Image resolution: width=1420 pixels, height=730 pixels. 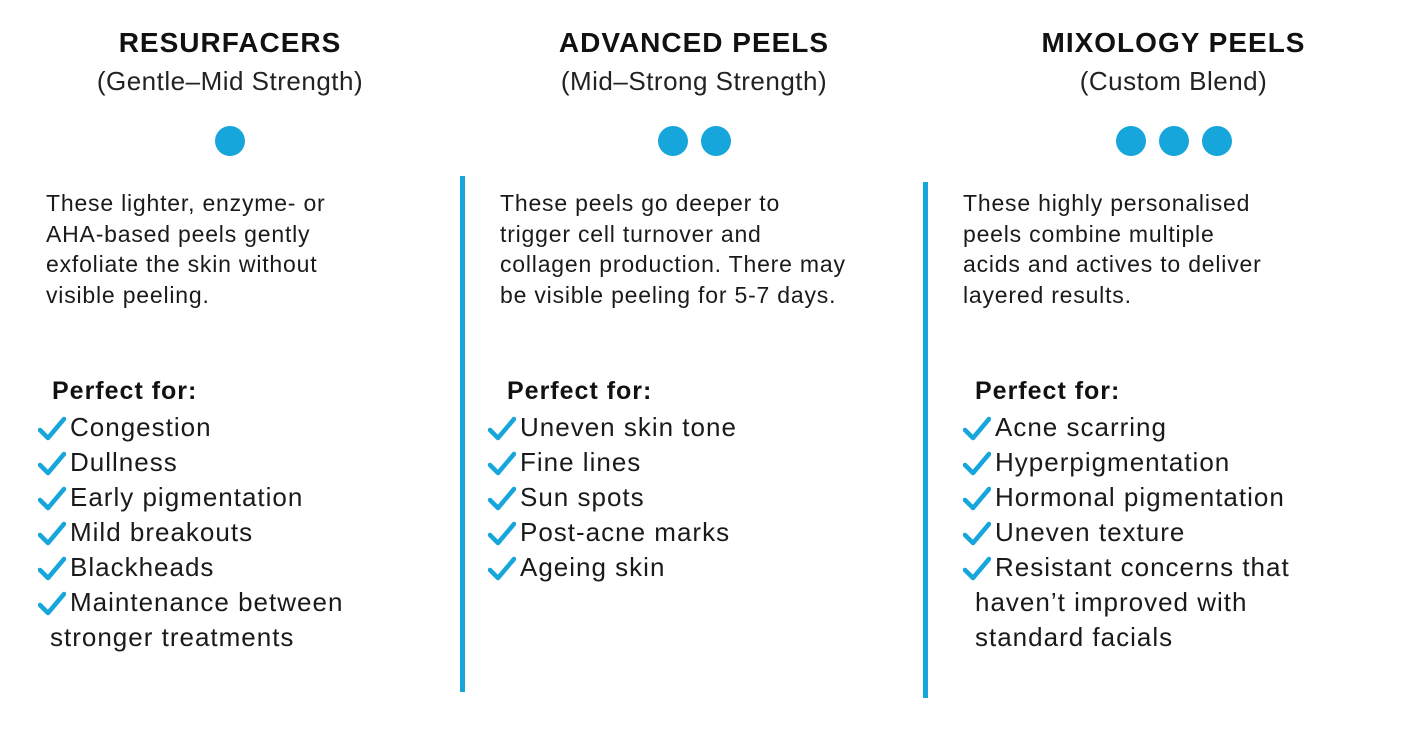 What do you see at coordinates (1107, 203) in the screenshot?
I see `description-line: These highly personalised` at bounding box center [1107, 203].